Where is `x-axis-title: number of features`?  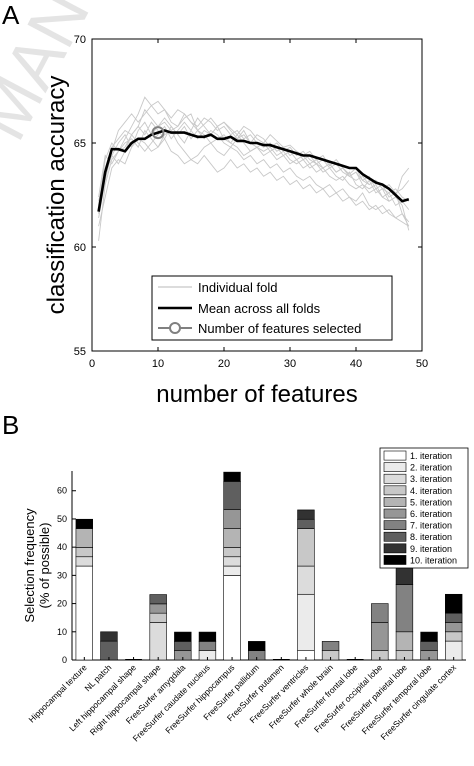 x-axis-title: number of features is located at coordinates (256, 394).